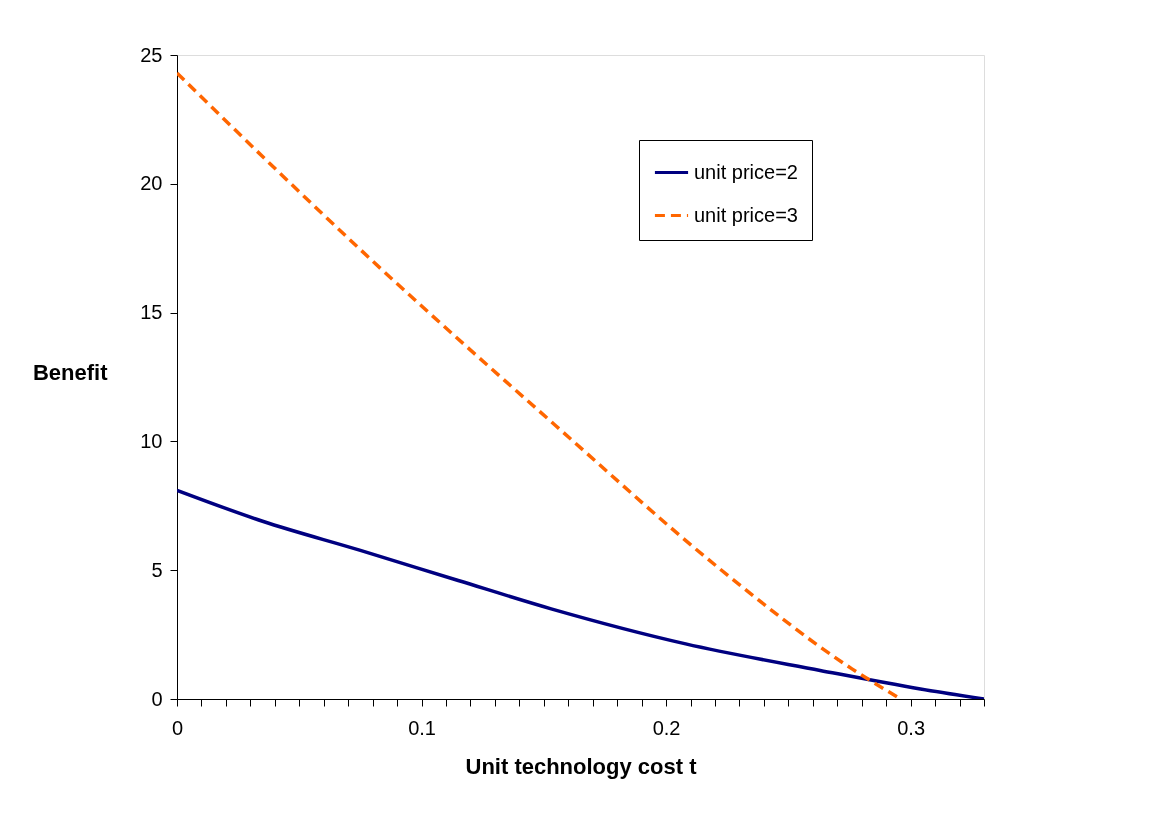 Image resolution: width=1172 pixels, height=822 pixels. I want to click on y-tick-label: 10, so click(151, 440).